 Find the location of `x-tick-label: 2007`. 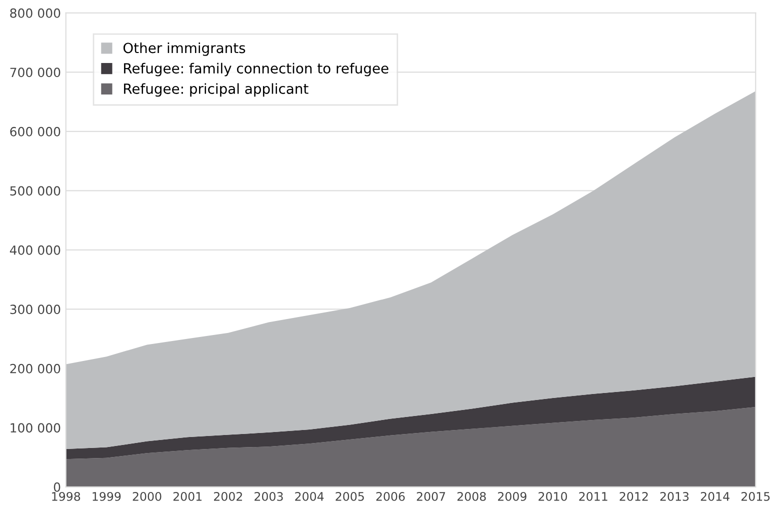

x-tick-label: 2007 is located at coordinates (431, 496).